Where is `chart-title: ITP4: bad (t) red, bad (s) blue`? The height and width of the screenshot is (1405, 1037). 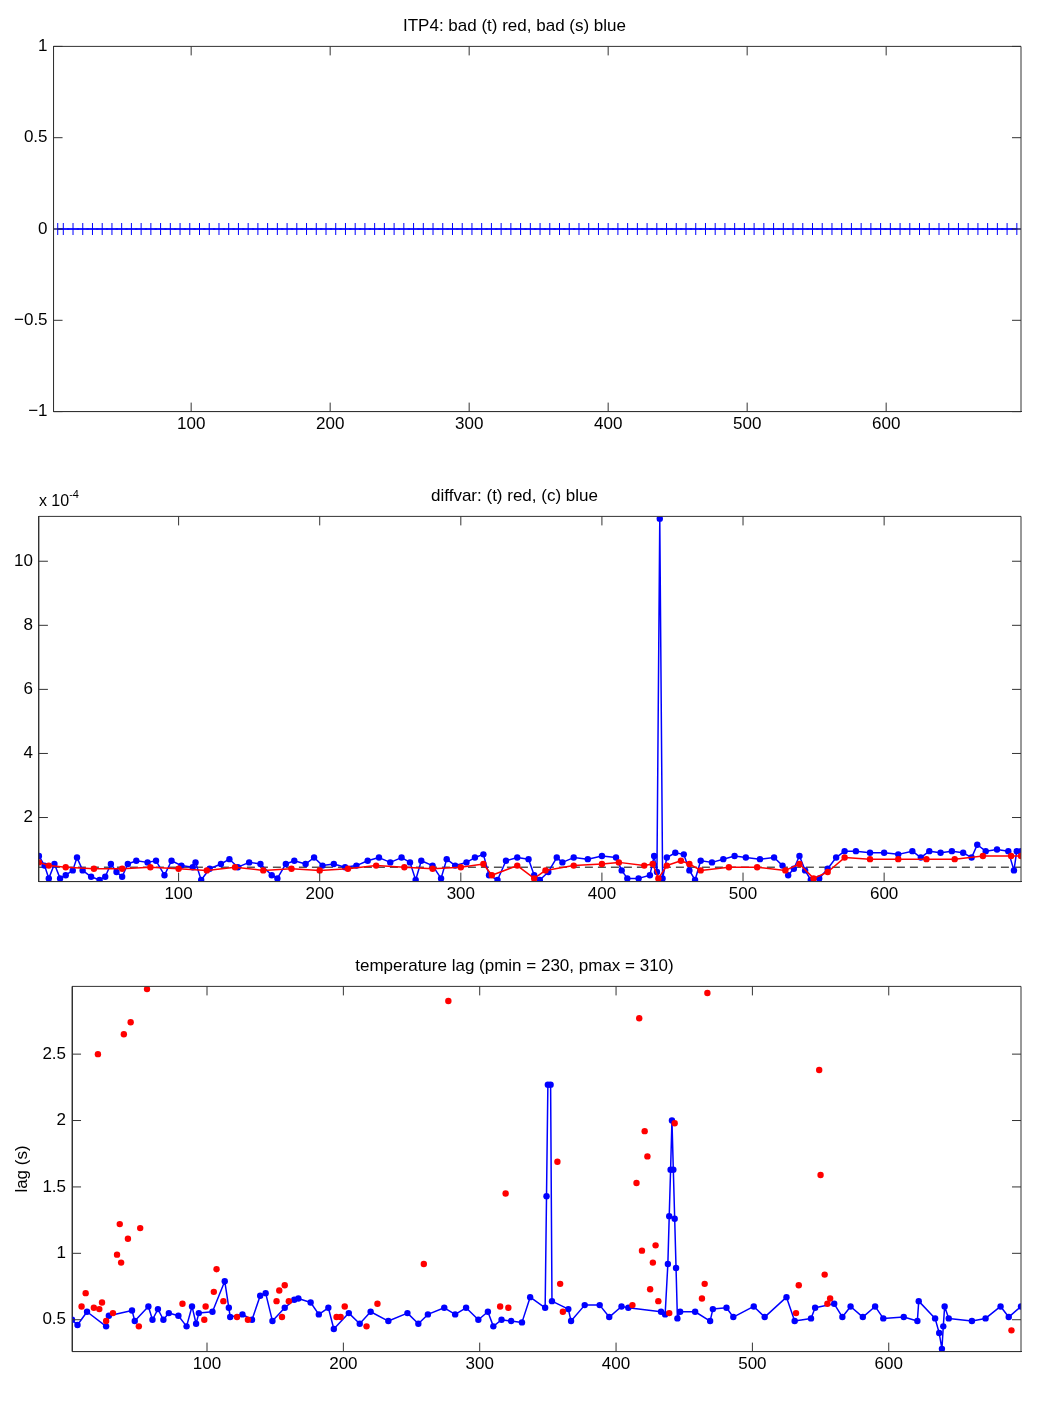
chart-title: ITP4: bad (t) red, bad (s) blue is located at coordinates (514, 25).